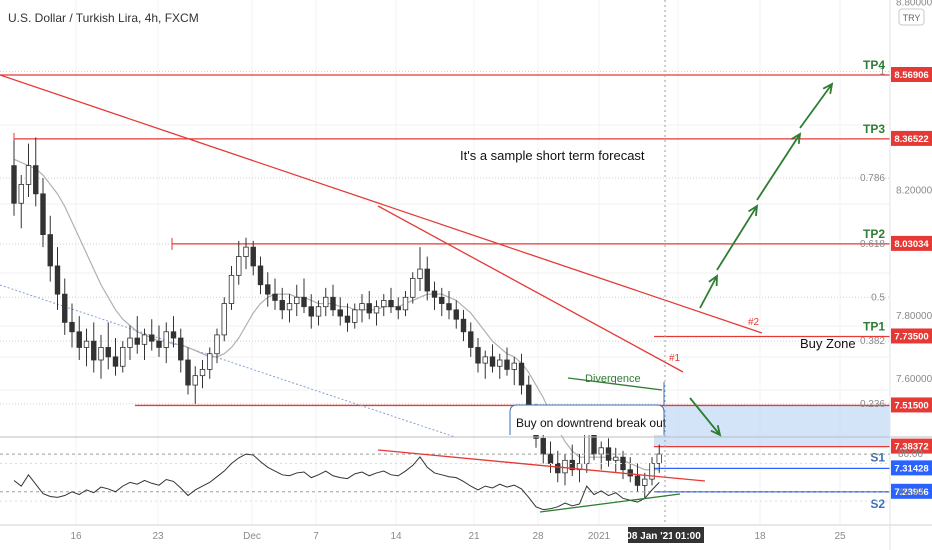 This screenshot has width=932, height=550. What do you see at coordinates (914, 379) in the screenshot?
I see `price-tick-label: 7.60000` at bounding box center [914, 379].